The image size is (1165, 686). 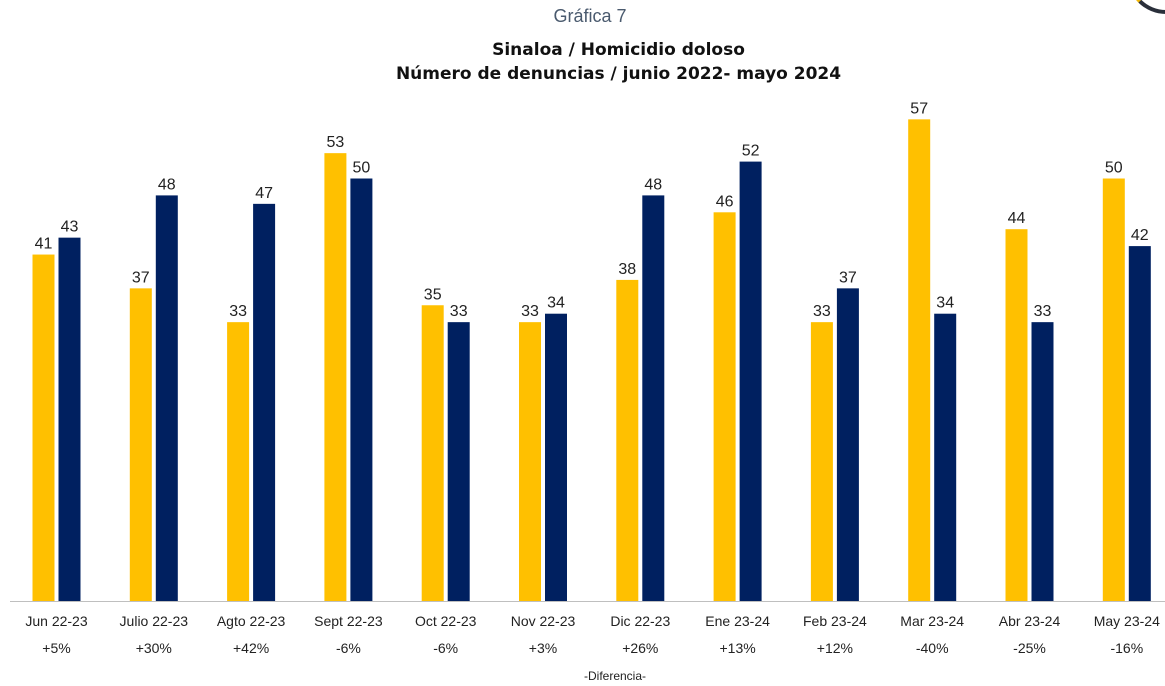 I want to click on category-label-10: Mar 23-24, so click(x=932, y=621).